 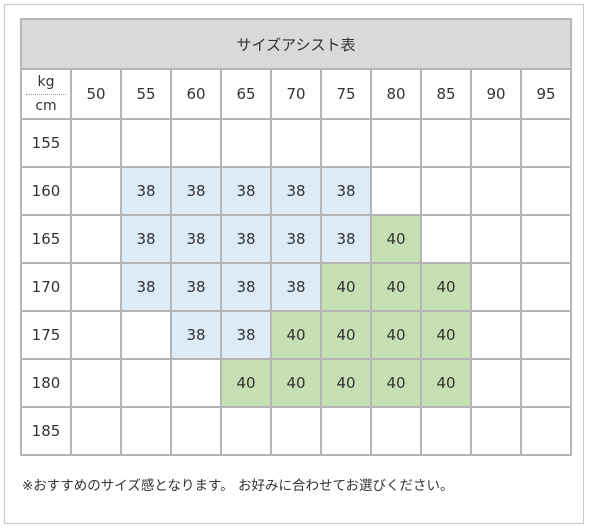 What do you see at coordinates (546, 94) in the screenshot?
I see `weight-header-cell: 95` at bounding box center [546, 94].